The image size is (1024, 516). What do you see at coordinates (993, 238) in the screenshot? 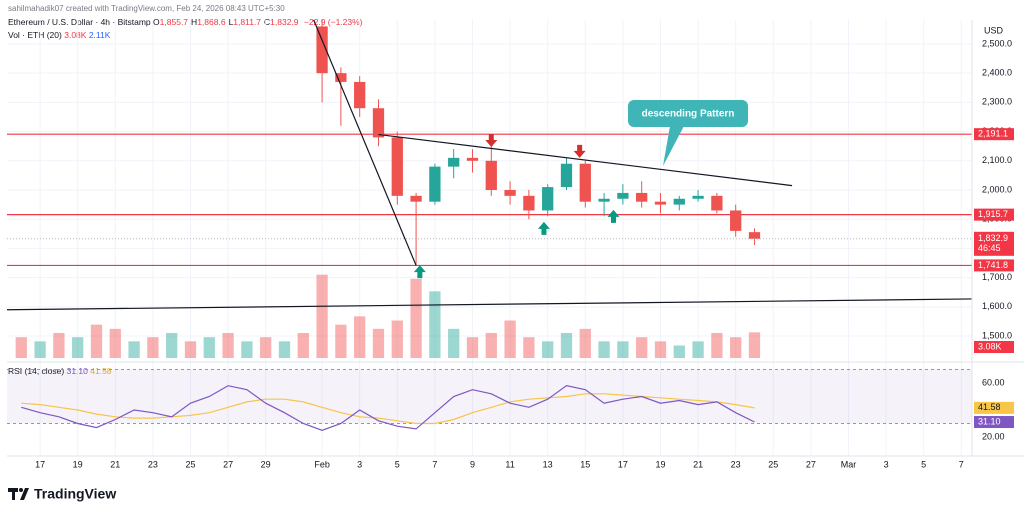
I see `last-price-label: 1,832.9` at bounding box center [993, 238].